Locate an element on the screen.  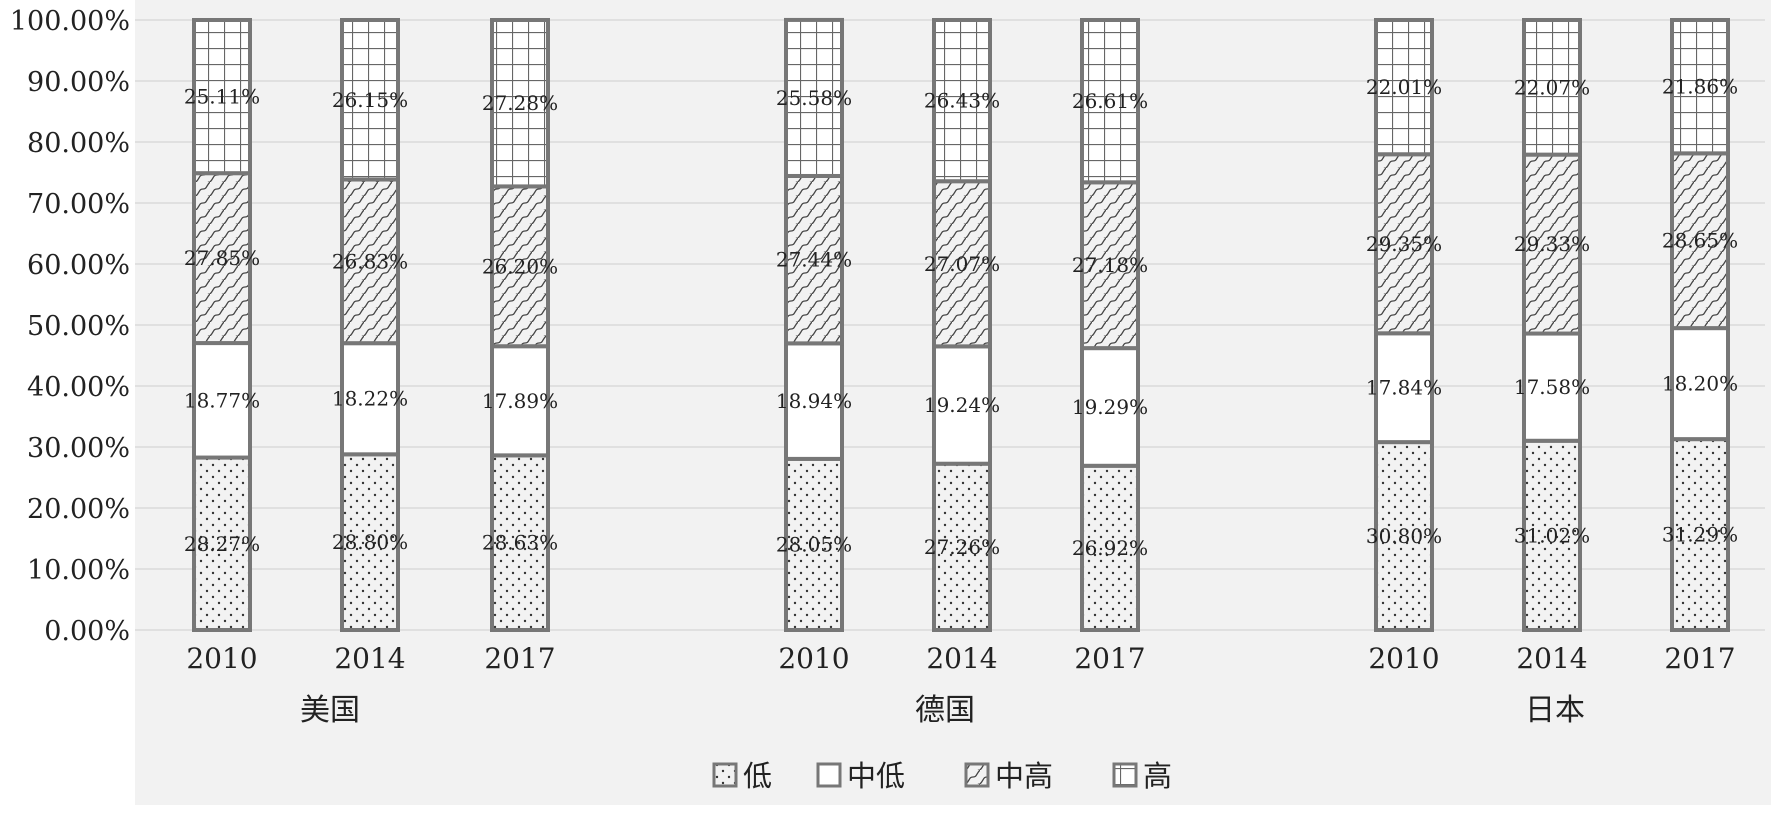
data-label: 26.83% is located at coordinates (370, 261).